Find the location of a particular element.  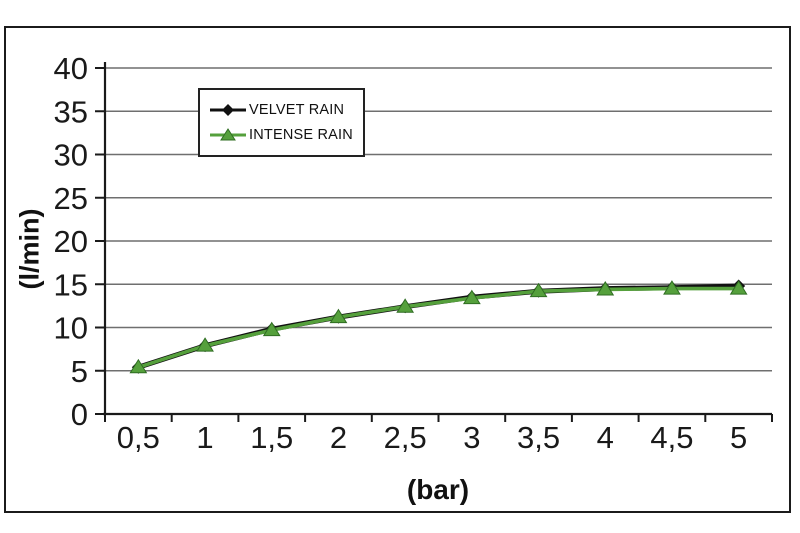

x-tick-label: 4,5 is located at coordinates (671, 437).